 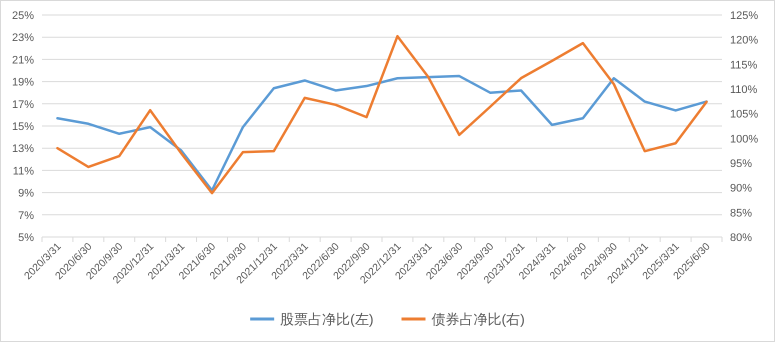 I want to click on legend-label: 股票占净比(左), so click(x=327, y=319).